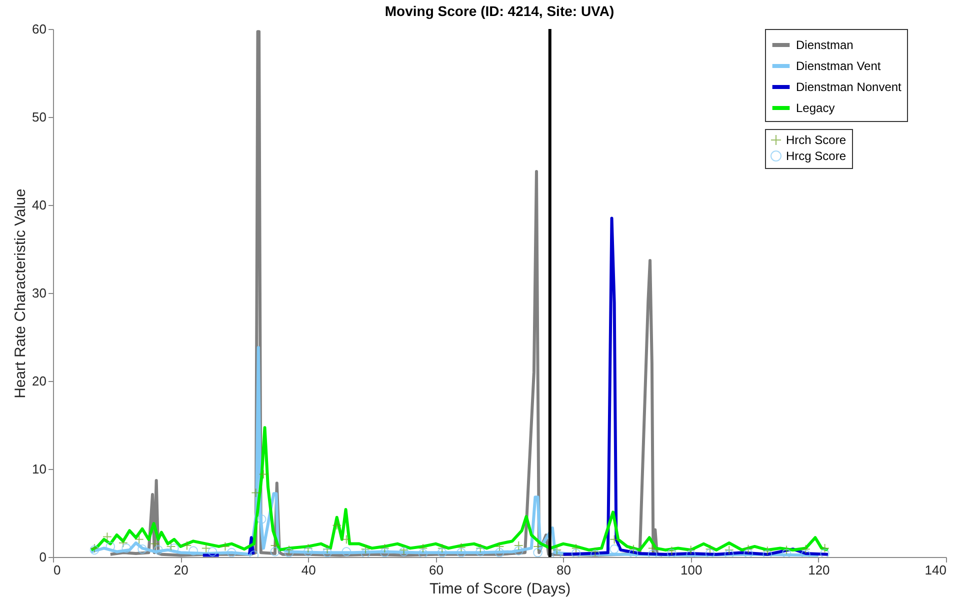  Describe the element at coordinates (39, 29) in the screenshot. I see `y-tick-label: 60` at that location.